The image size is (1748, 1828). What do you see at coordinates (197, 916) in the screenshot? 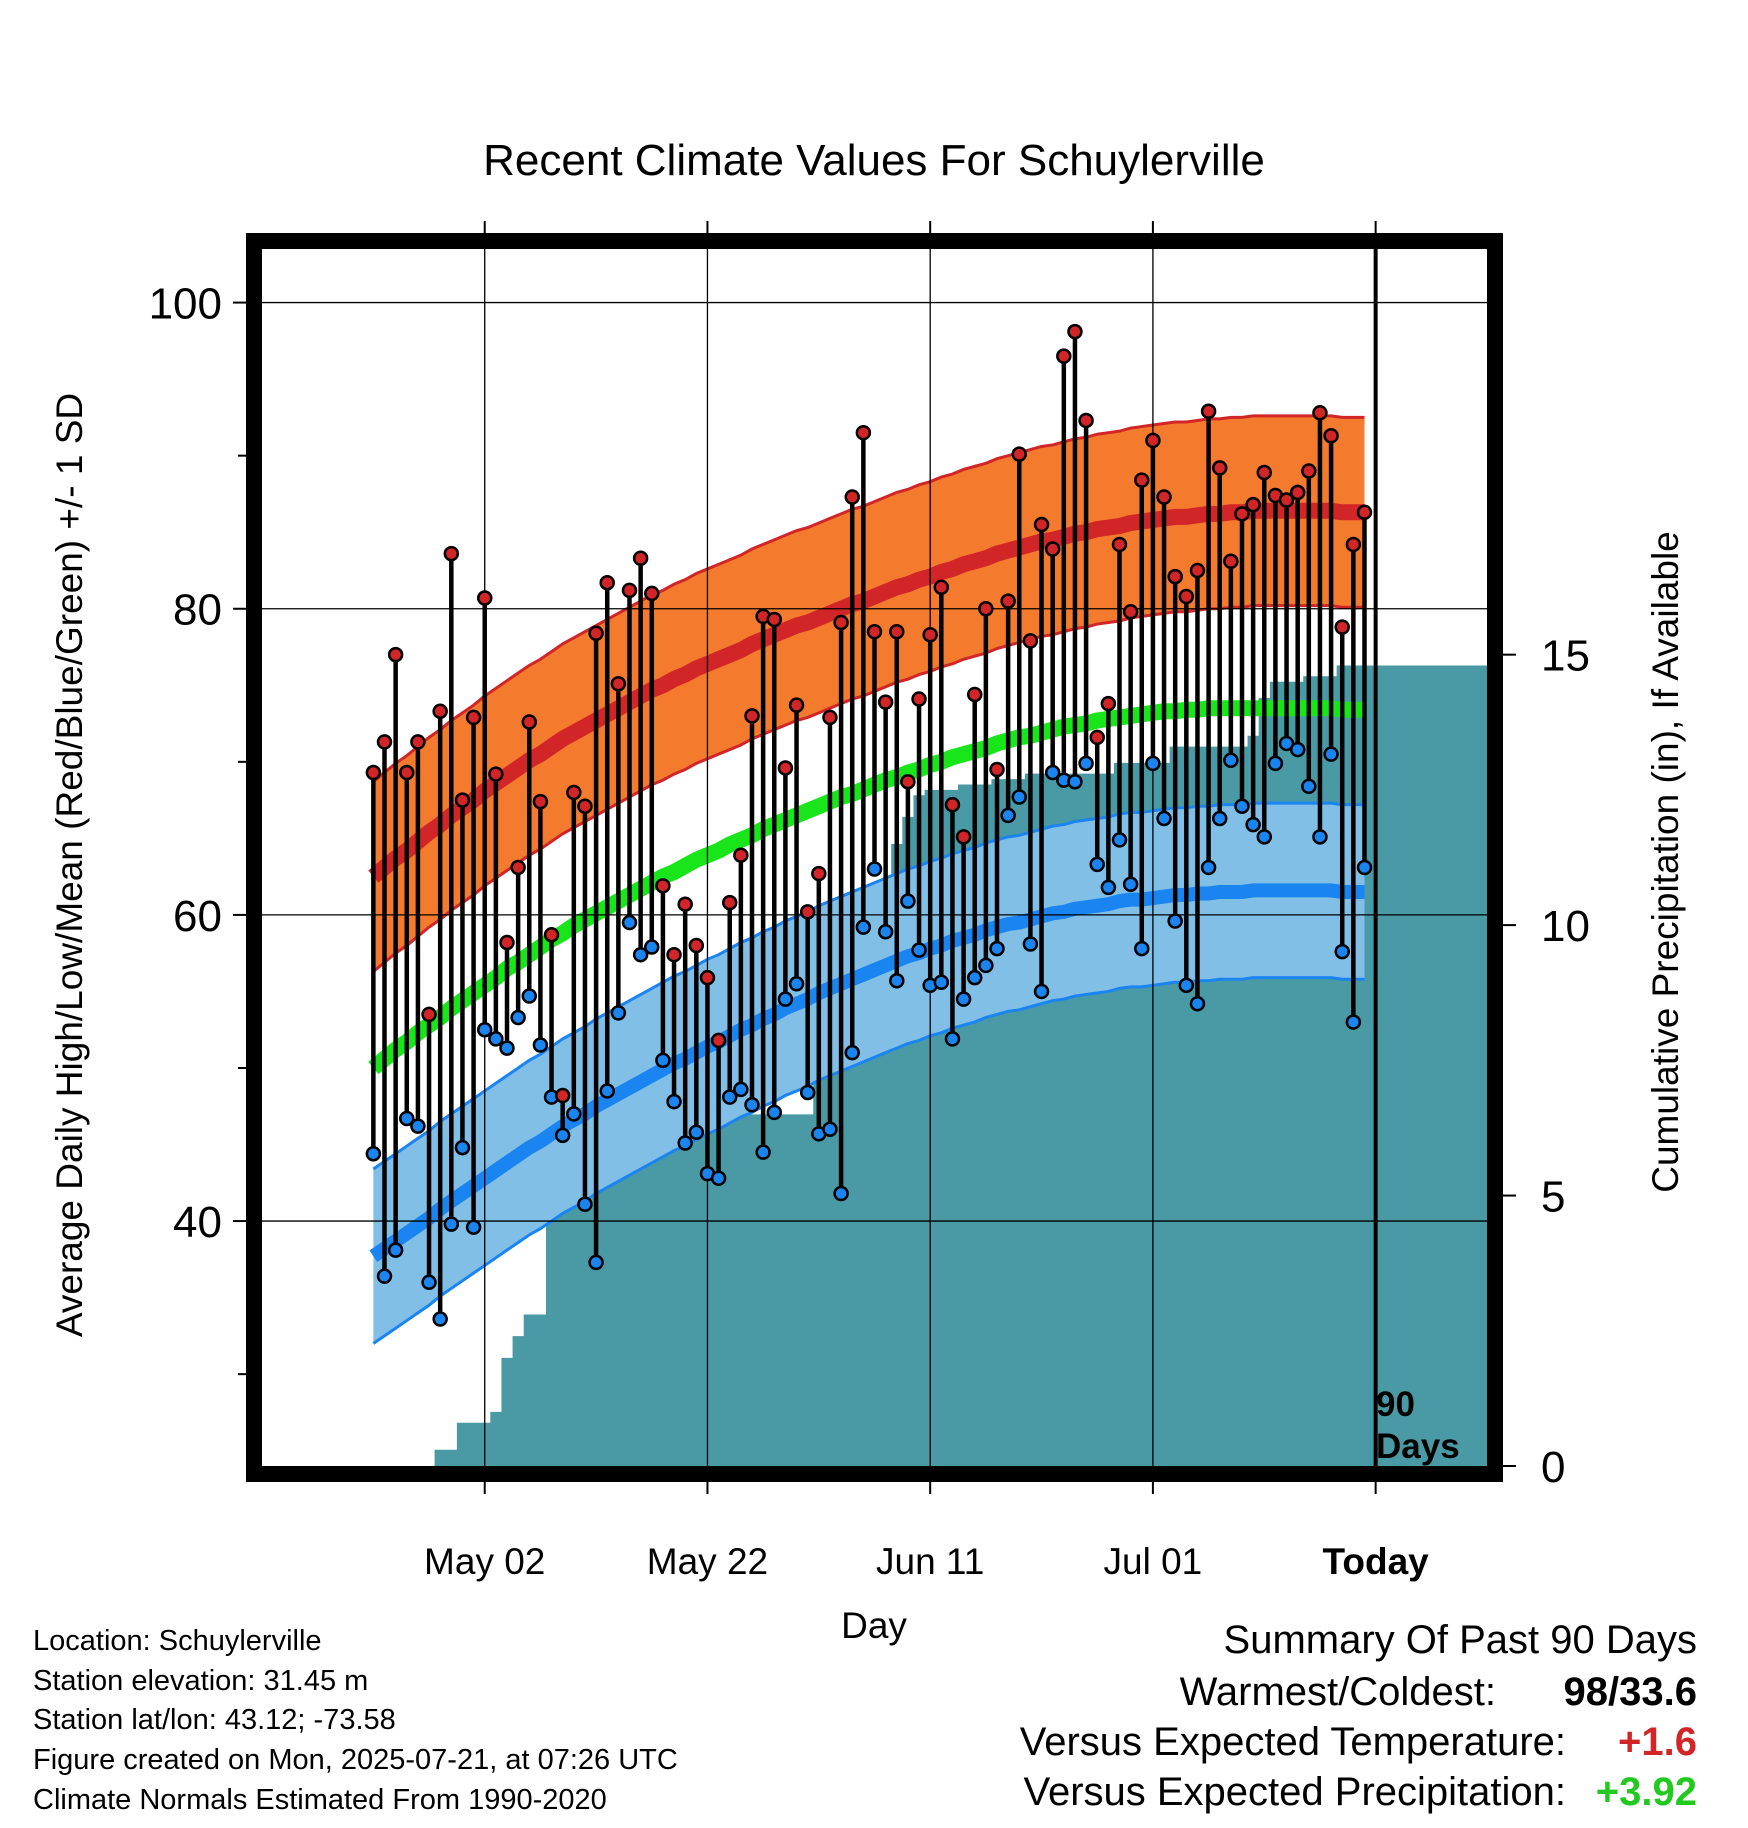
I see `y-tick-label: 60` at bounding box center [197, 916].